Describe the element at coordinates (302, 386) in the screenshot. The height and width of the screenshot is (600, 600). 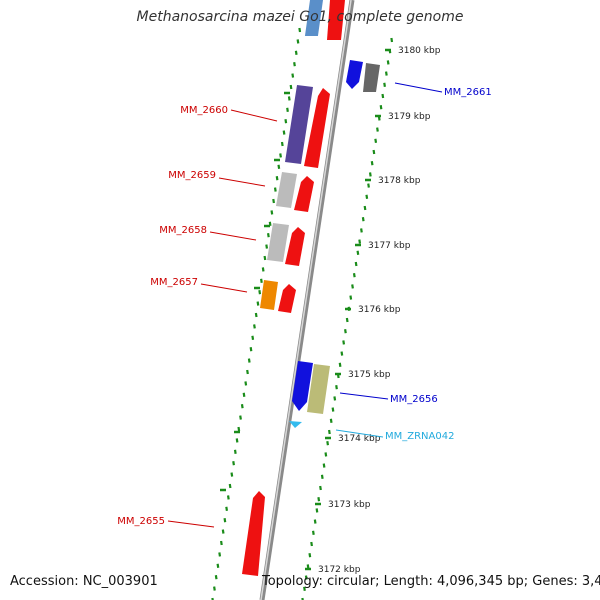
I see `gene-arrow-mm2656` at that location.